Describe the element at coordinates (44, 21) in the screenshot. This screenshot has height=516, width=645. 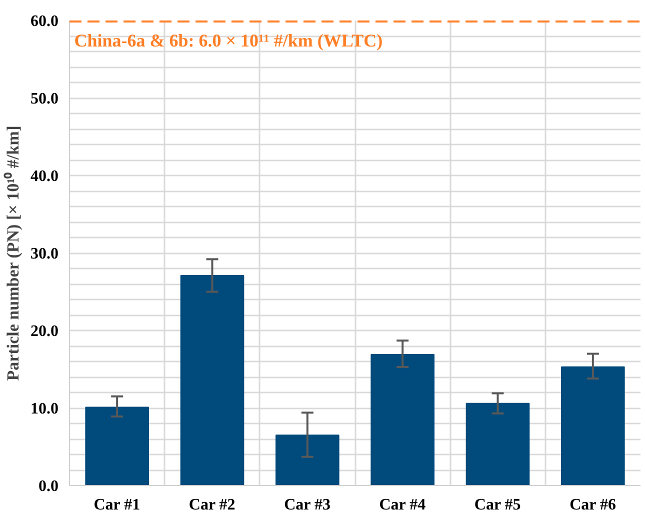
I see `y-tick-label: 60.0` at that location.